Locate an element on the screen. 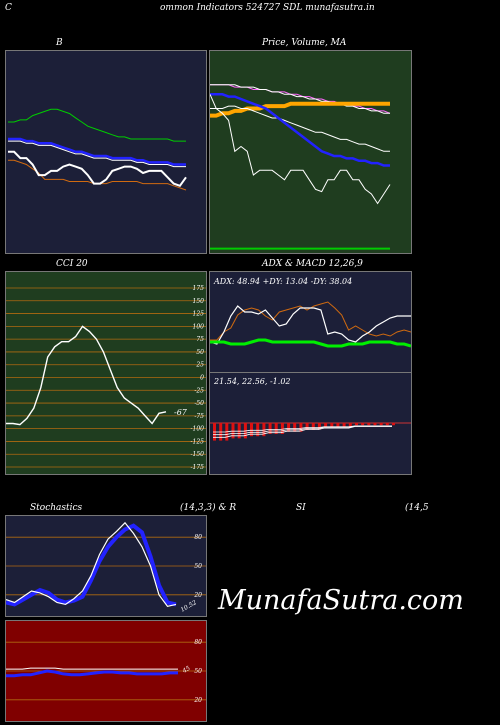  bollinger-title: B is located at coordinates (59, 43).